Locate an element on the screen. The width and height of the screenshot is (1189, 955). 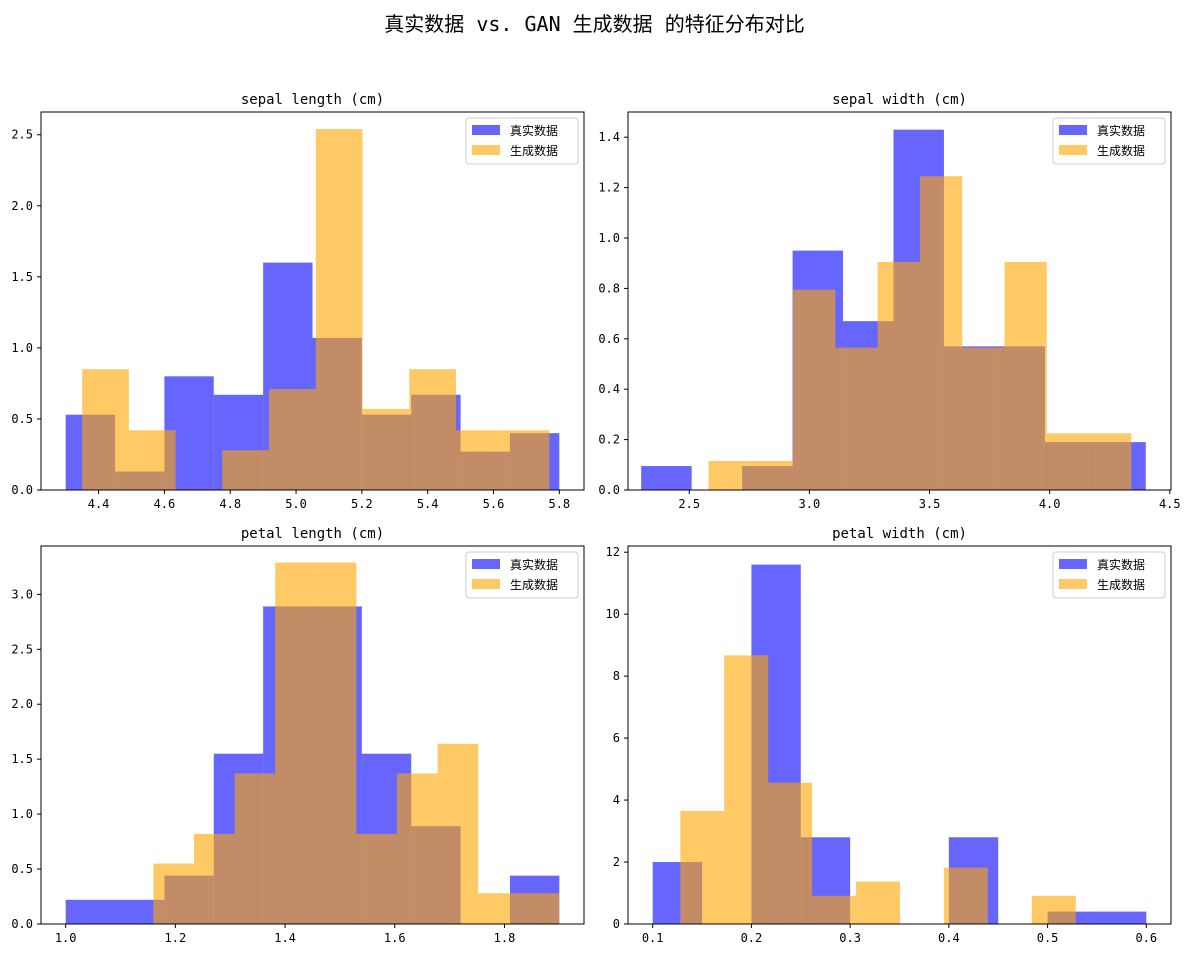
x-tick-label: 5.8 is located at coordinates (559, 504).